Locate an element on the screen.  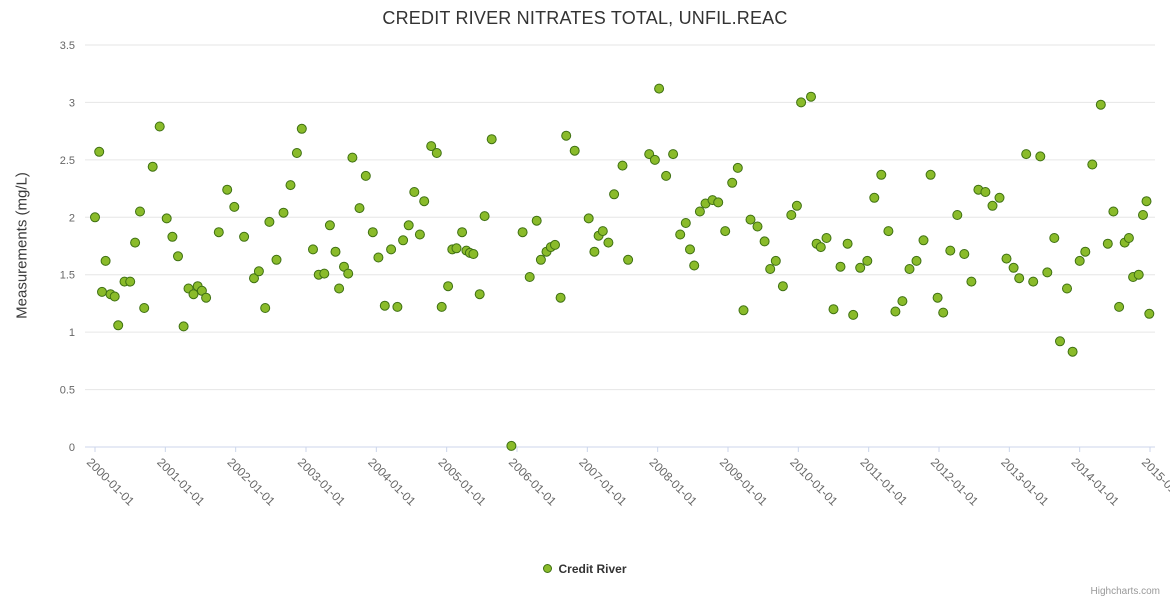
legend-item-credit-river: Credit River is located at coordinates (585, 569).